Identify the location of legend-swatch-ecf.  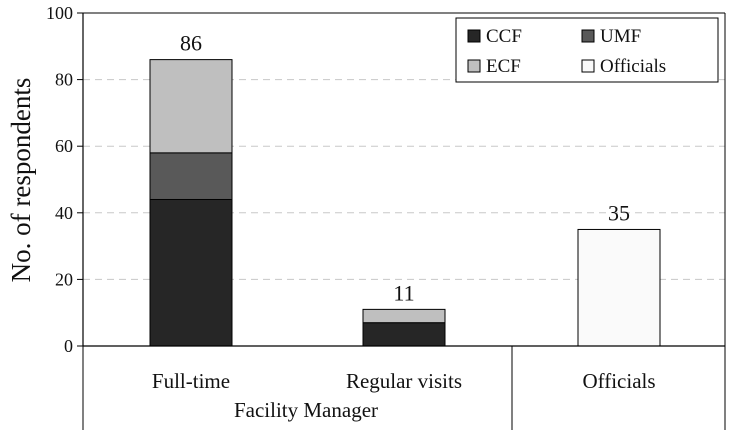
(474, 66).